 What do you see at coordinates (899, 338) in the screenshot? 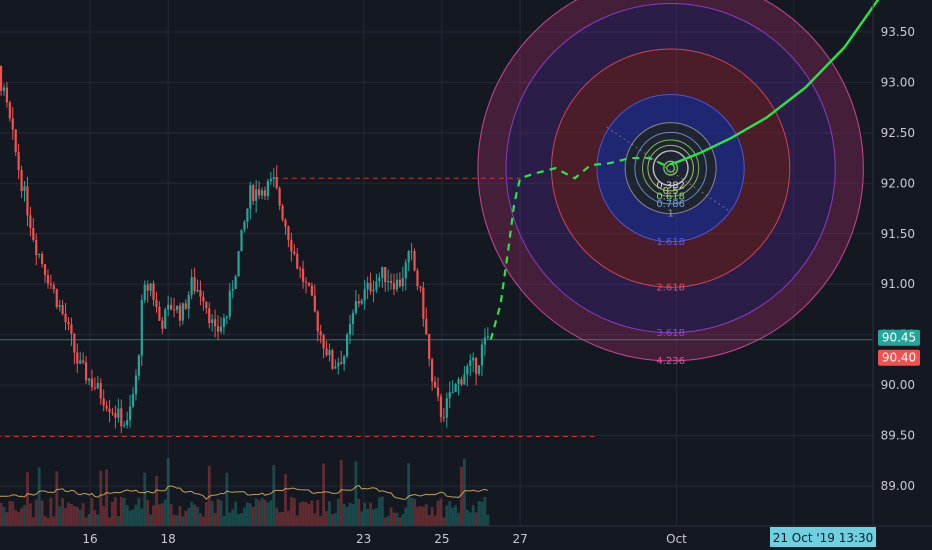
I see `price-badge-label: 90.45` at bounding box center [899, 338].